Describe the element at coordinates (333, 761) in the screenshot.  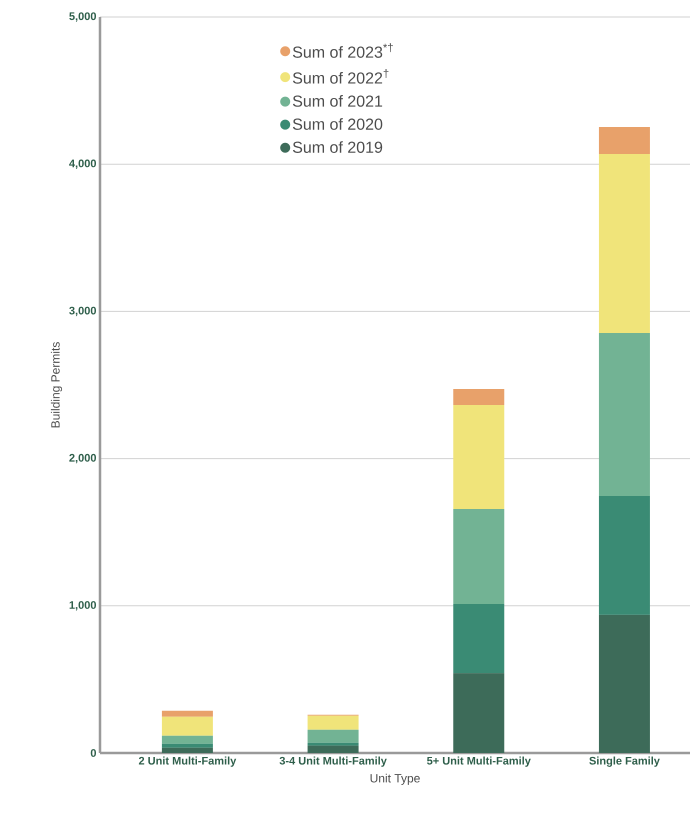
I see `x-tick-label: 3-4 Unit Multi-Family` at that location.